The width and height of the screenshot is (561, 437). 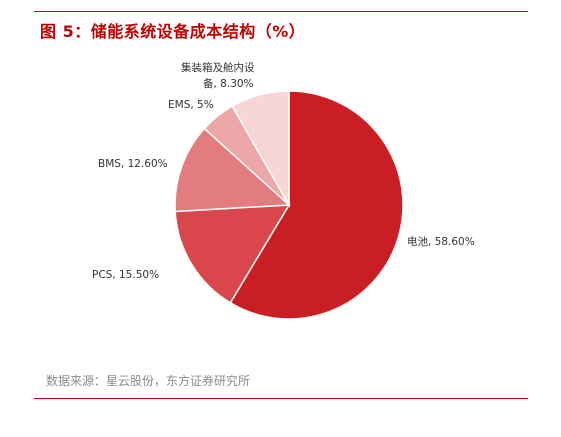 What do you see at coordinates (281, 11) in the screenshot?
I see `top-rule` at bounding box center [281, 11].